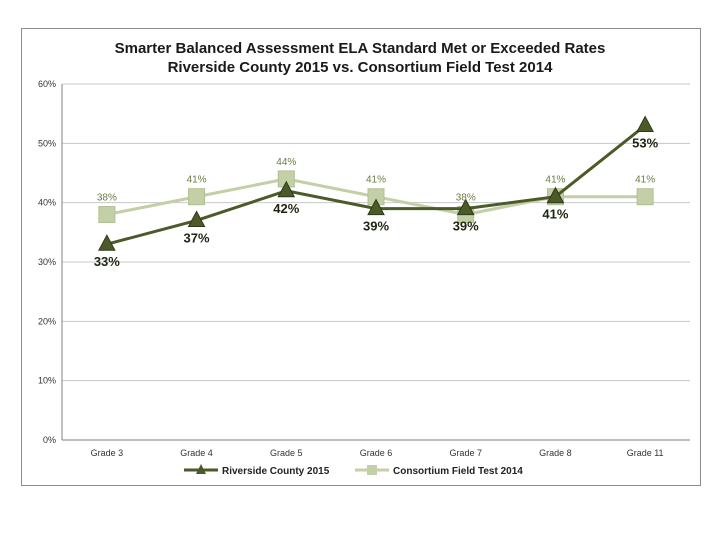  What do you see at coordinates (276, 471) in the screenshot?
I see `legend-label-riverside: Riverside County 2015` at bounding box center [276, 471].